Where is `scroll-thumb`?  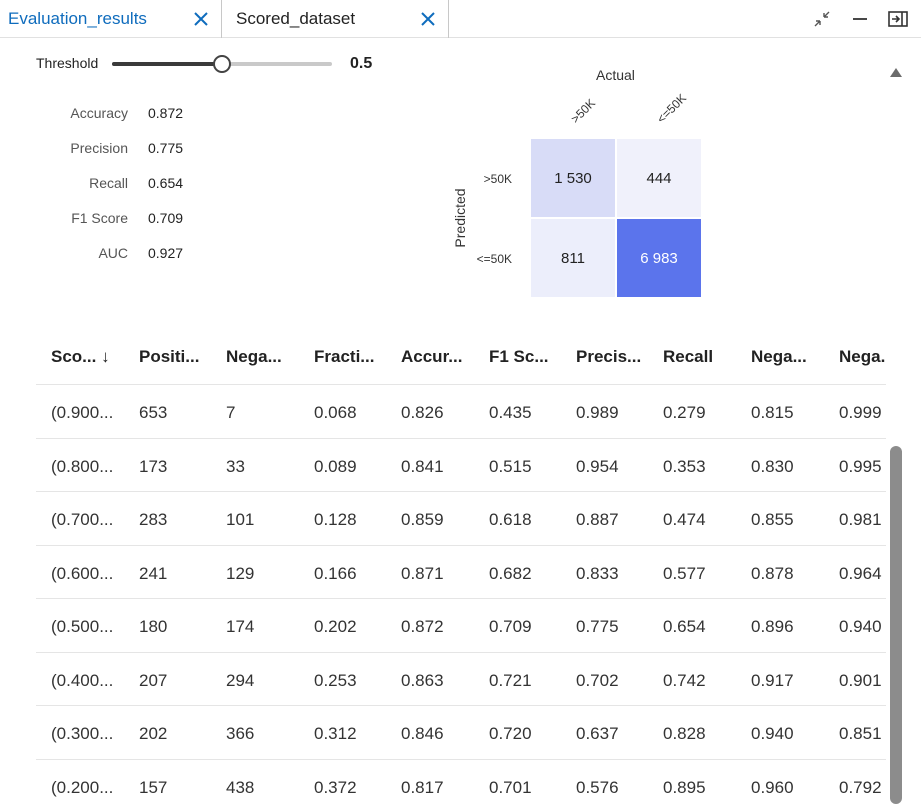
scroll-thumb is located at coordinates (896, 625).